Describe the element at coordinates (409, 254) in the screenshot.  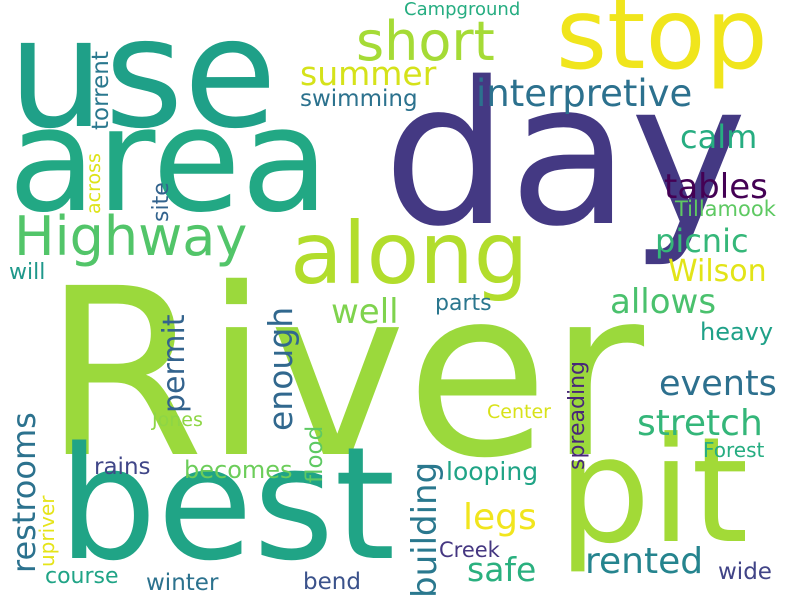
I see `word-along: along` at that location.